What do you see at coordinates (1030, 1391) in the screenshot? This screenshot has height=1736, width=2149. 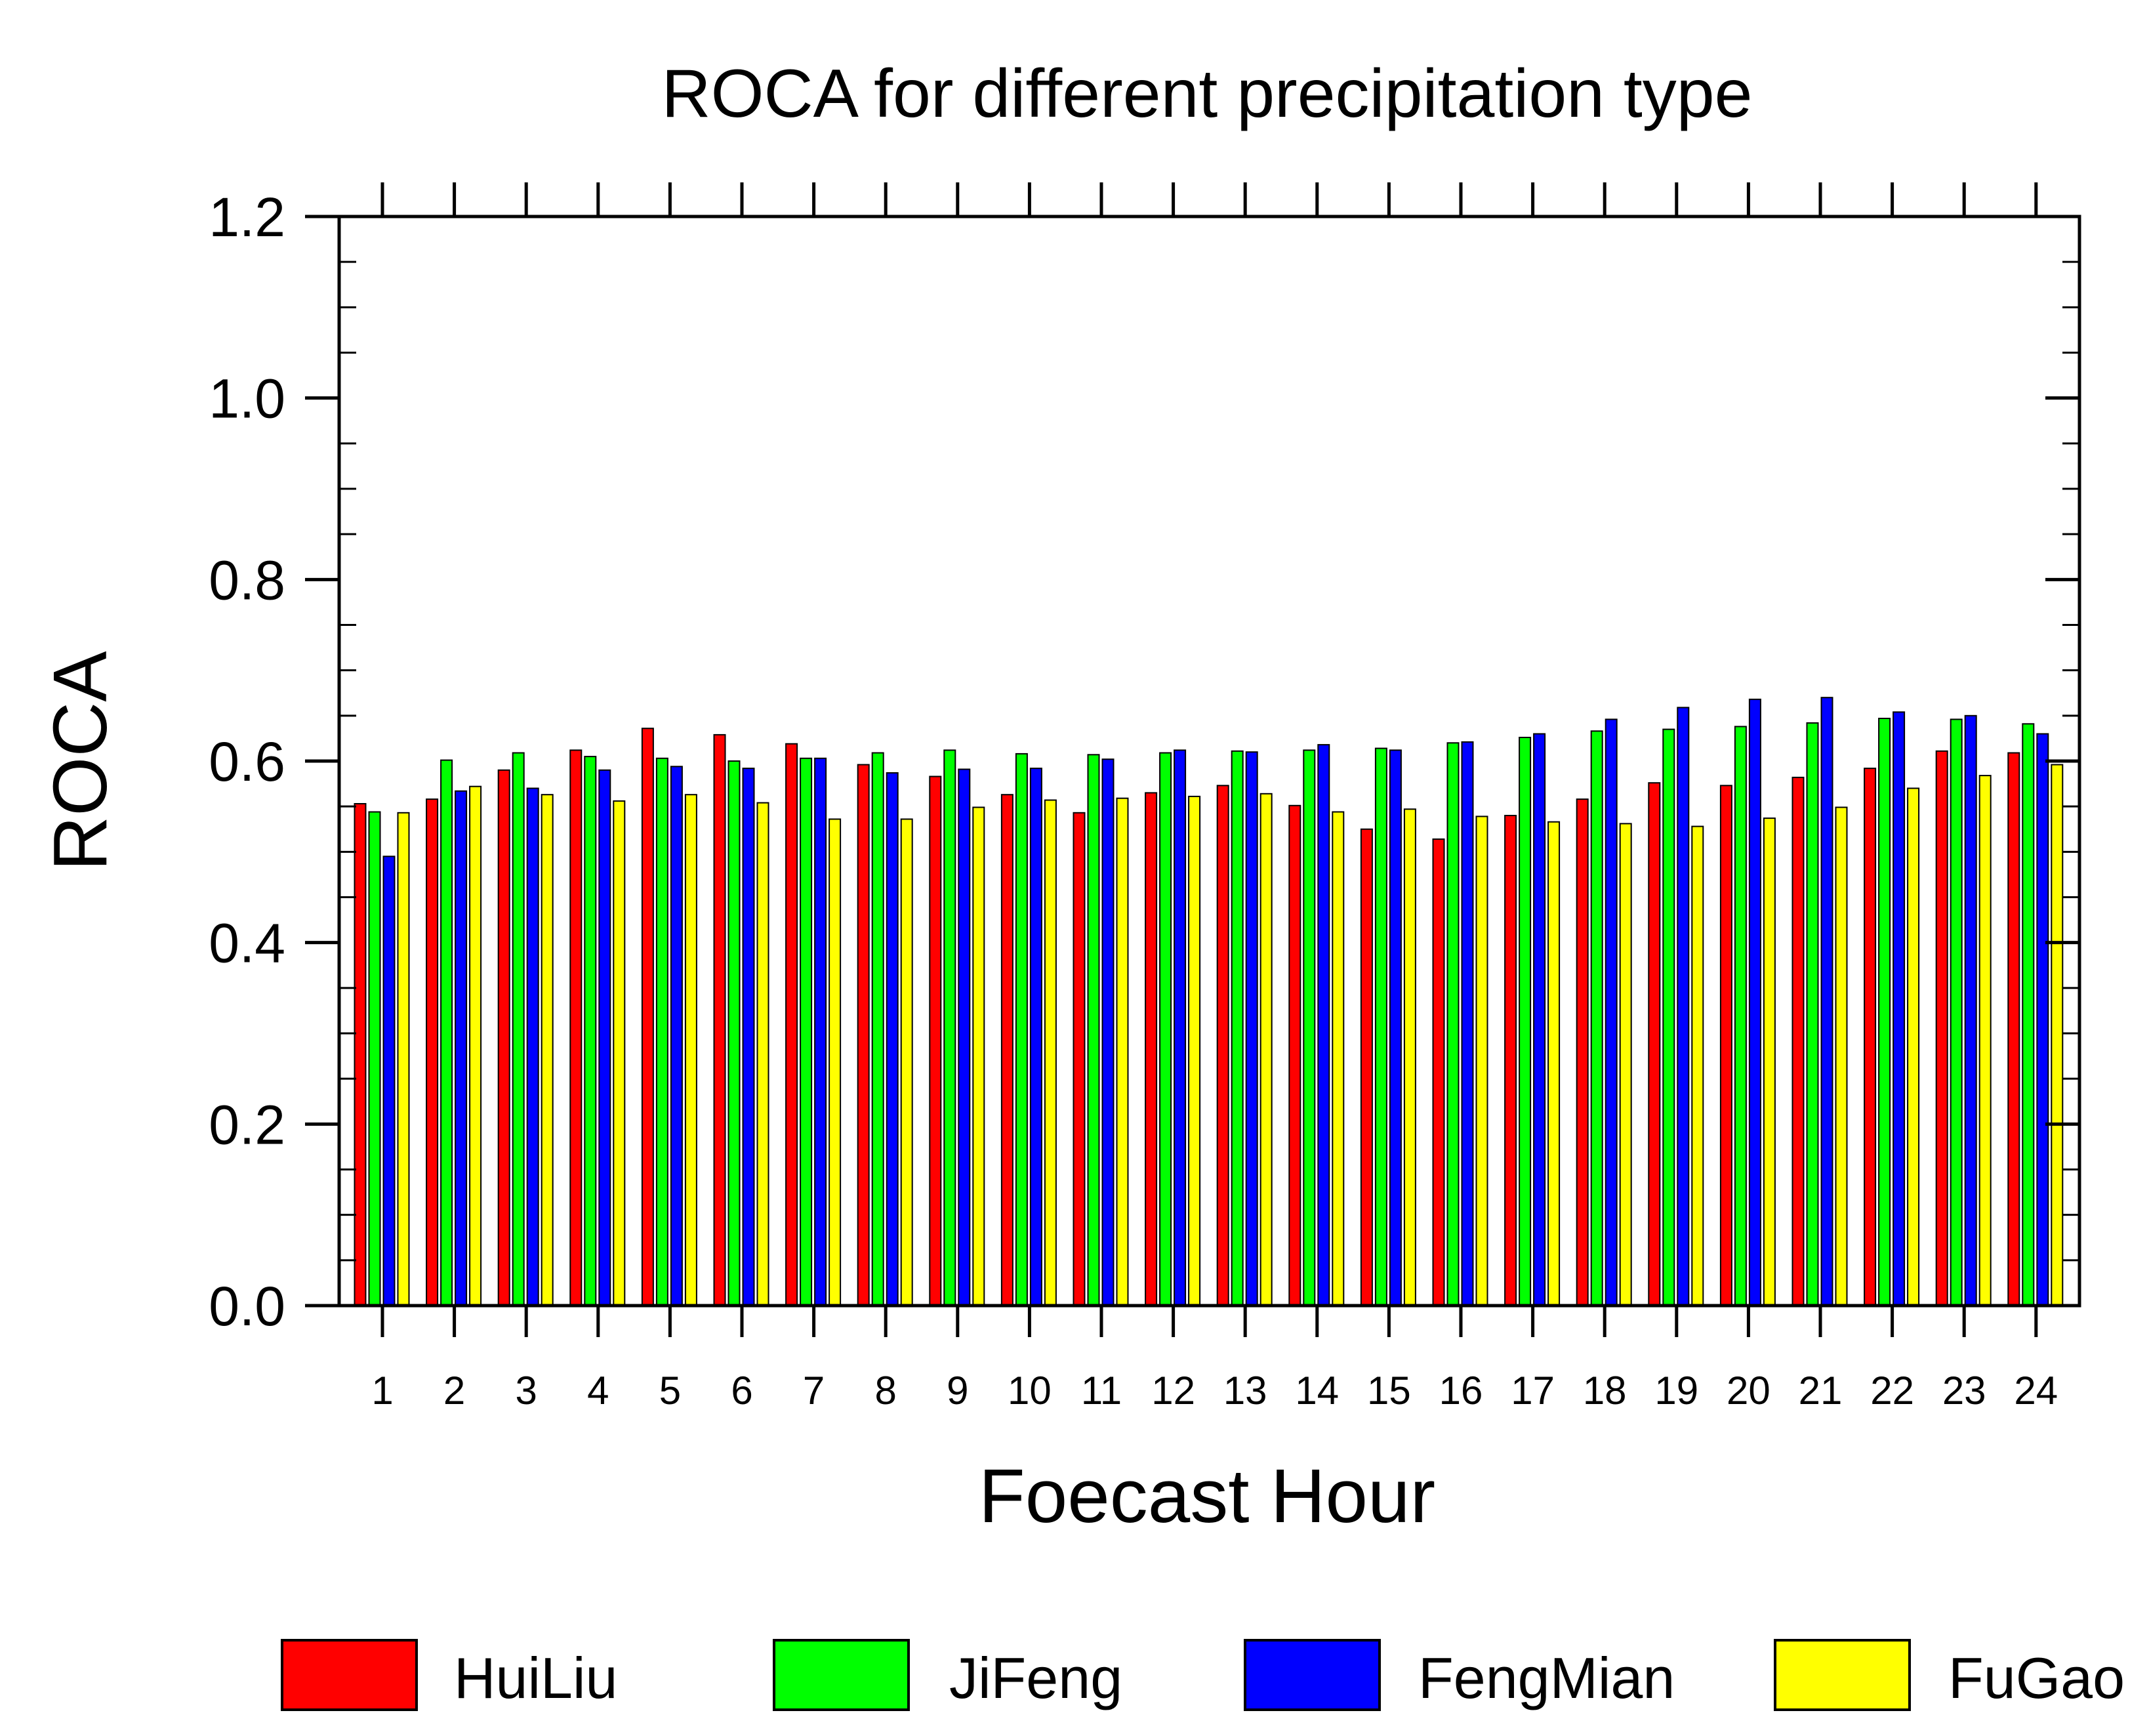 I see `x-tick-label-10: 10` at bounding box center [1030, 1391].